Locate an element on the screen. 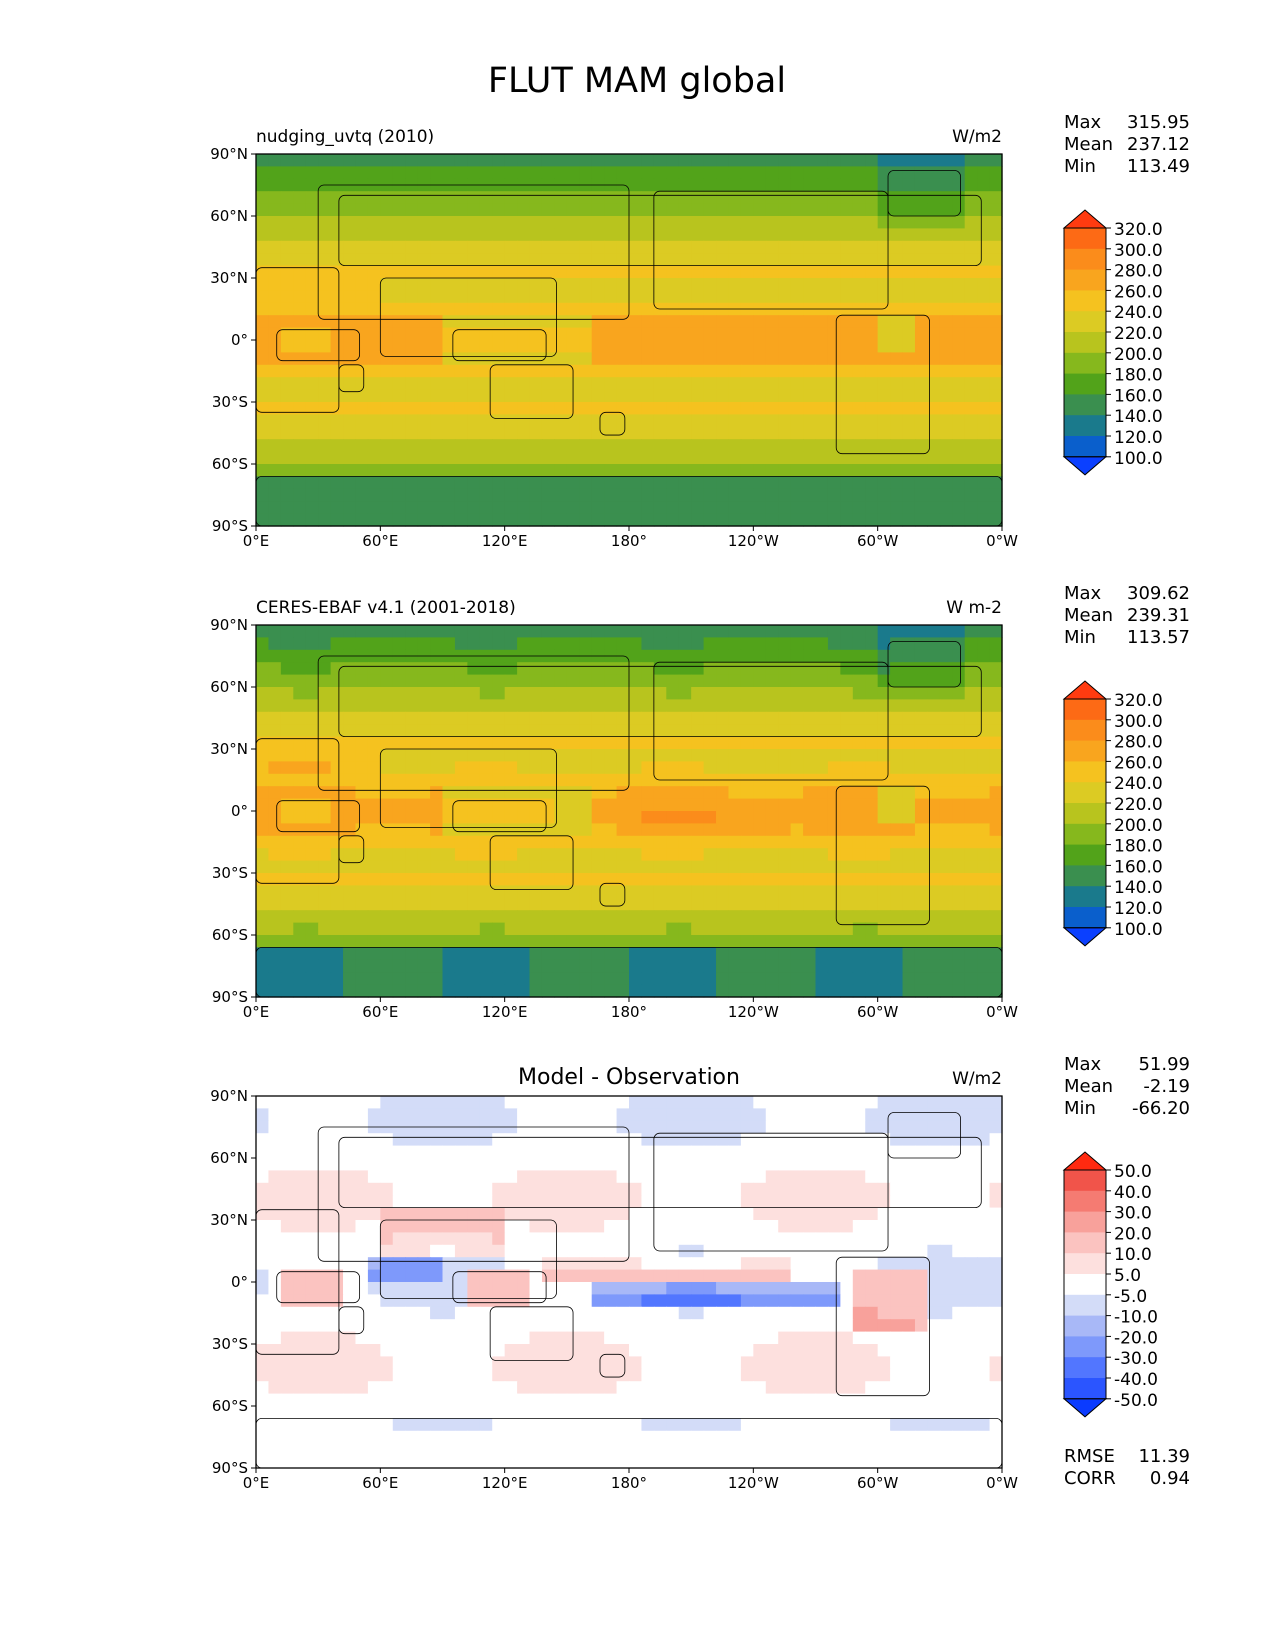 This screenshot has width=1275, height=1650. colorbar-tick-label: 320.0 is located at coordinates (1138, 701).